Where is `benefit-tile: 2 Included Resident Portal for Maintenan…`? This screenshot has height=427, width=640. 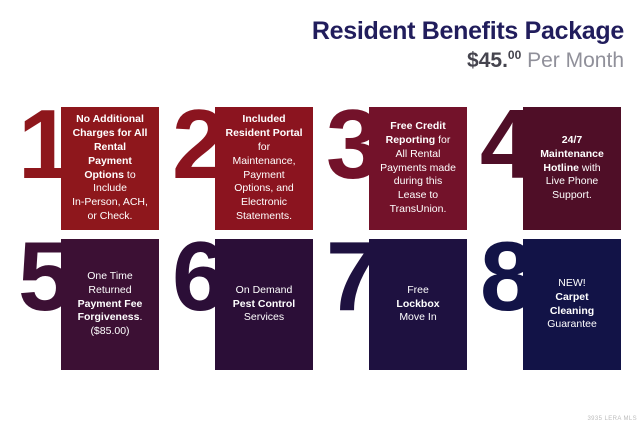
benefit-tile: 2 Included Resident Portal for Maintenan… is located at coordinates (242, 162).